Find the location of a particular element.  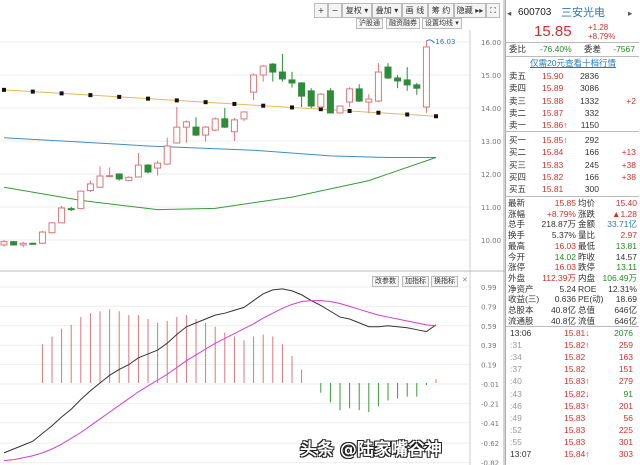

tick-volume: 259 is located at coordinates (625, 345).